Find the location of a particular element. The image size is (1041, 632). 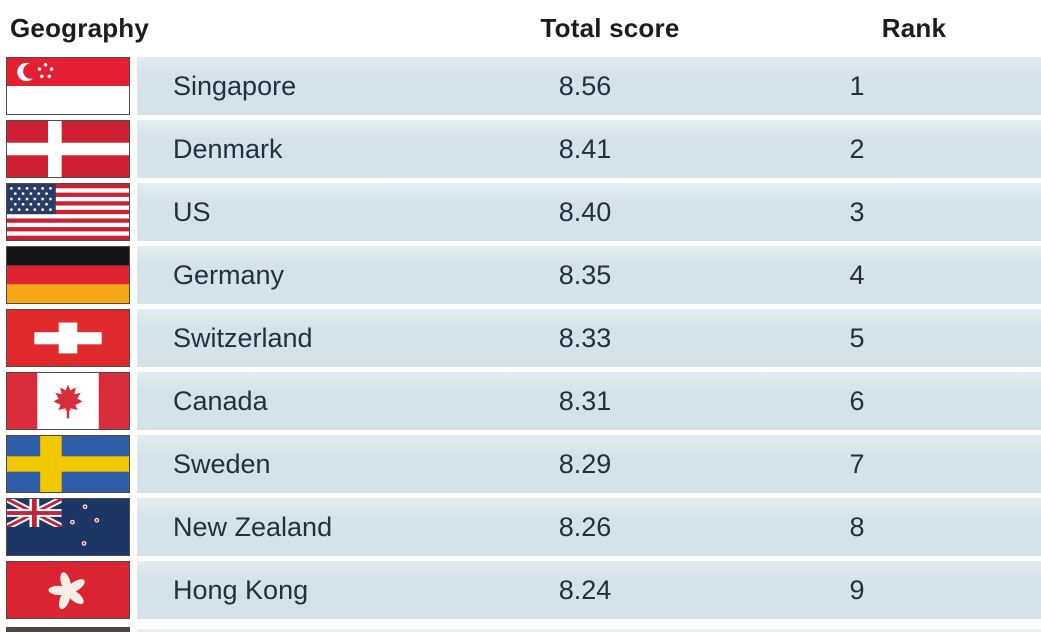

total-score-value: 8.31 is located at coordinates (585, 401).